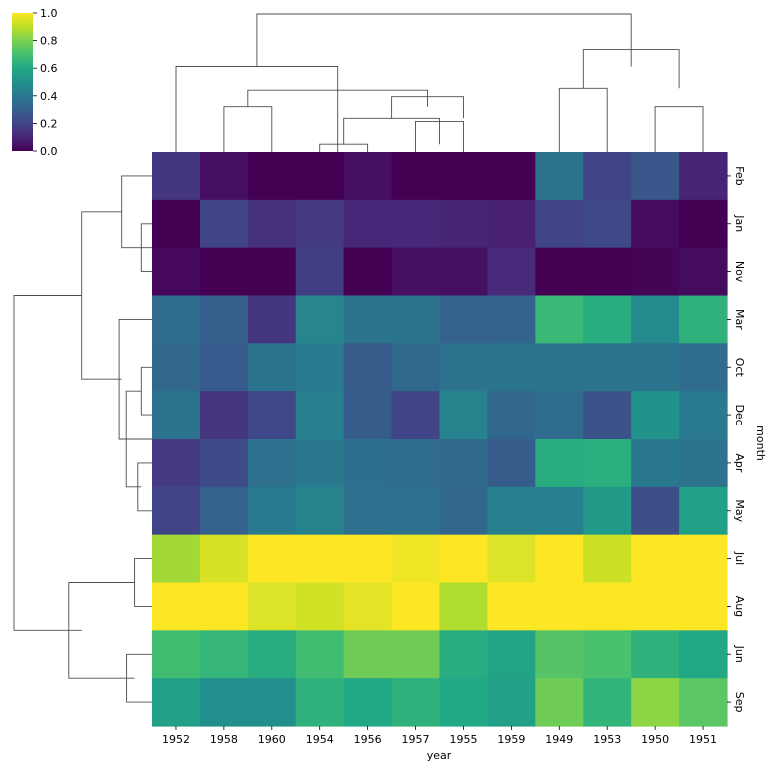 The width and height of the screenshot is (767, 768). What do you see at coordinates (463, 739) in the screenshot?
I see `x-tick-label: 1955` at bounding box center [463, 739].